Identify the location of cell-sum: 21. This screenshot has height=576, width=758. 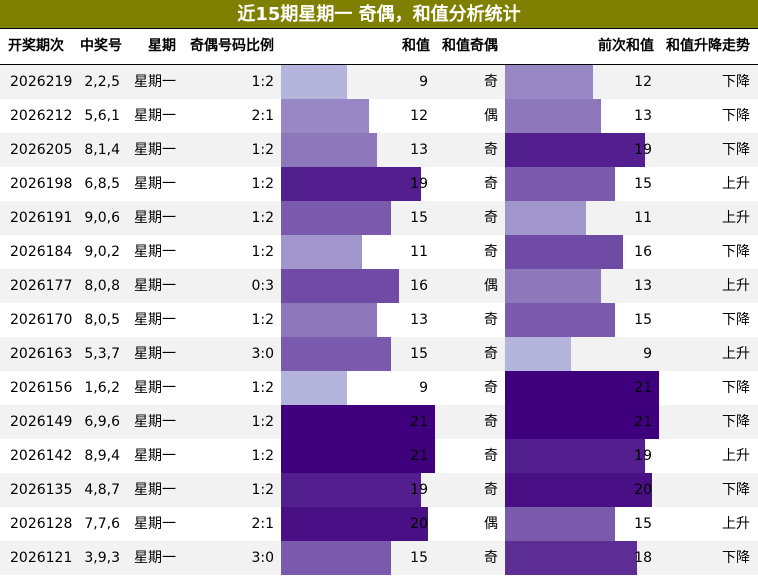
(419, 422).